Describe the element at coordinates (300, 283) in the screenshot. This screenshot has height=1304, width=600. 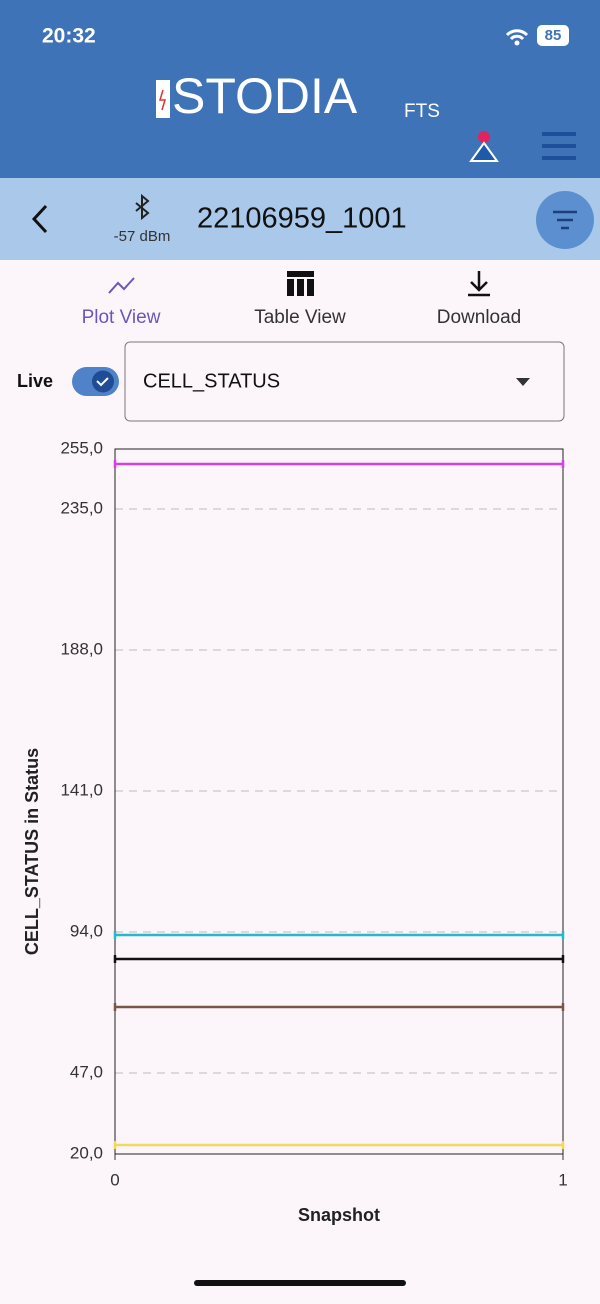
I see `table-icon` at that location.